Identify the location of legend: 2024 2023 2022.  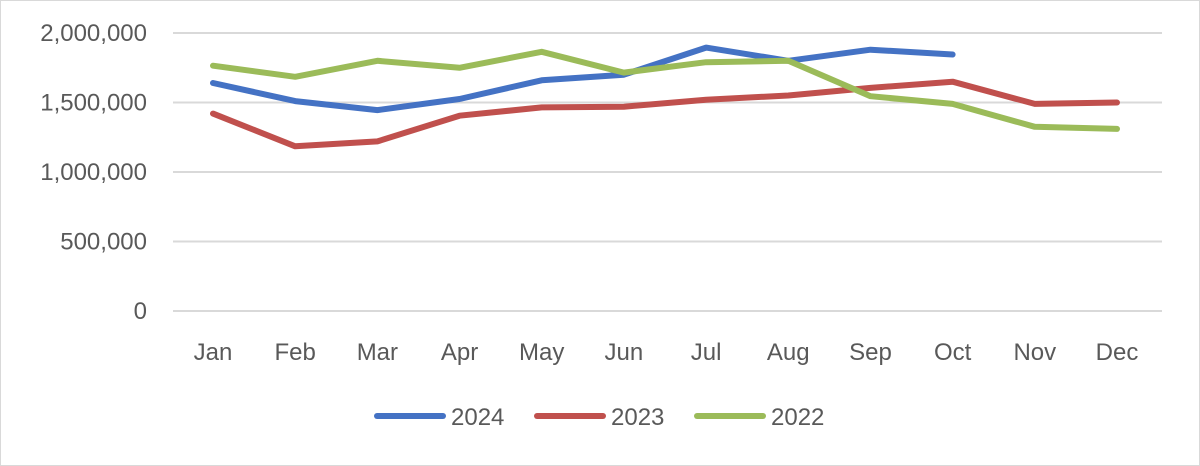
(599, 417).